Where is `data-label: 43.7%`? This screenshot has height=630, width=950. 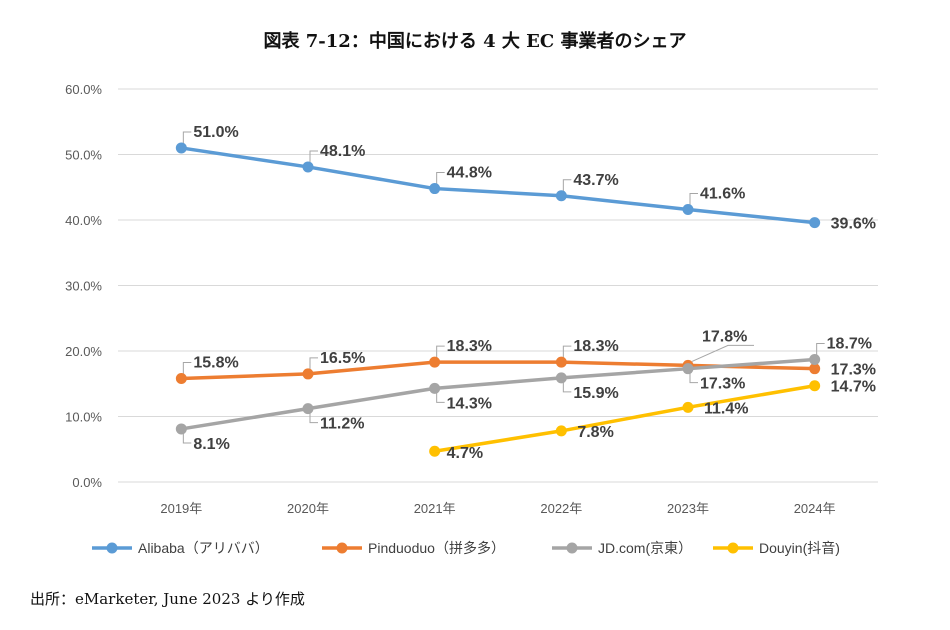
data-label: 43.7% is located at coordinates (595, 180).